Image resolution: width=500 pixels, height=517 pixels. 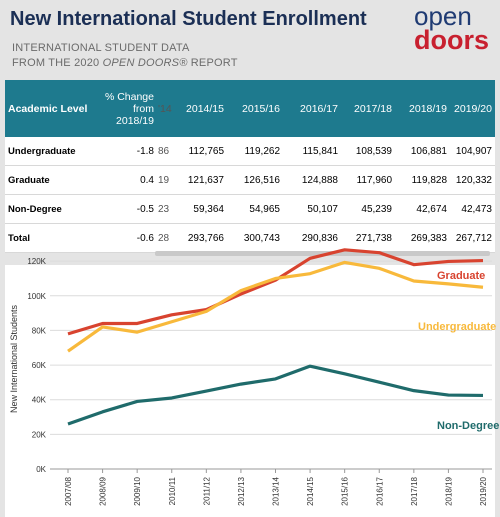 I want to click on table-cell: 28, so click(x=164, y=238).